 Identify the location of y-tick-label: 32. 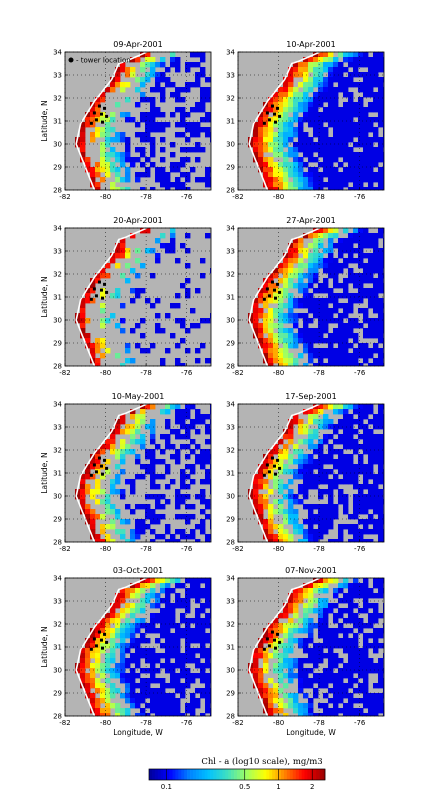
(230, 99).